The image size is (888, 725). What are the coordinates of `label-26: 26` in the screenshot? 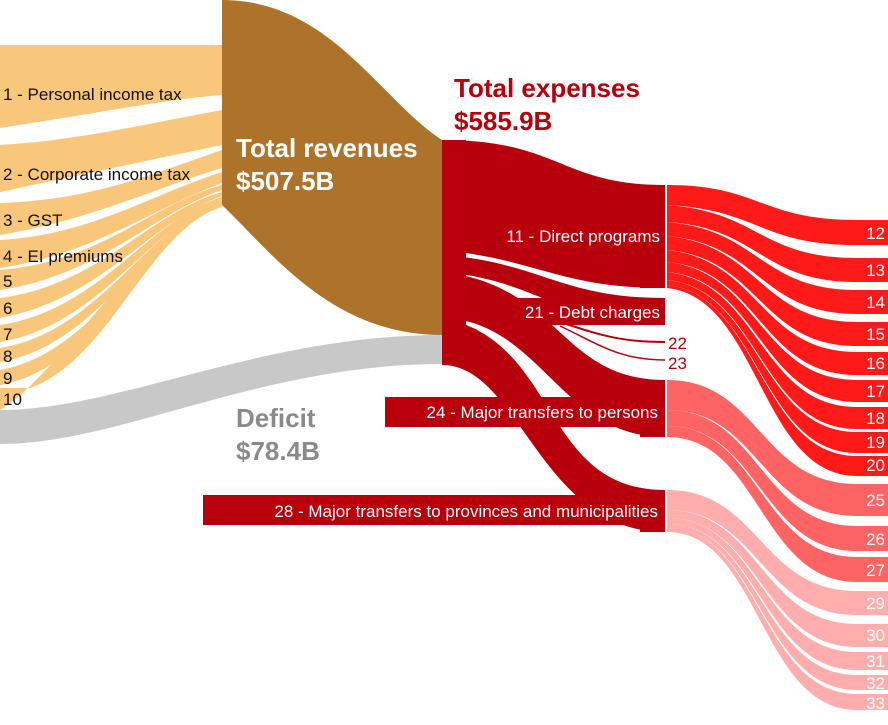 It's located at (875, 539).